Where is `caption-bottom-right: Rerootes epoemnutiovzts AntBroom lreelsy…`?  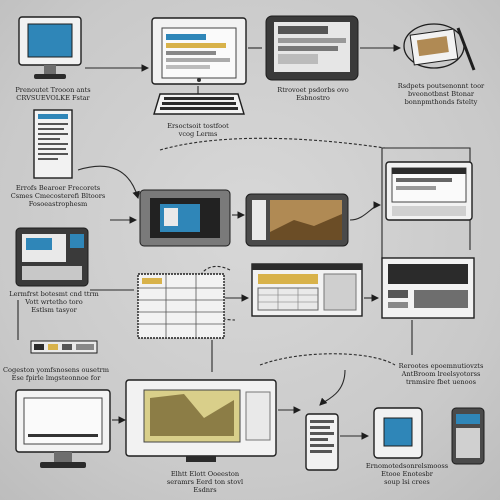
caption-bottom-right: Rerootes epoemnutiovzts AntBroom lreelsy… is located at coordinates (441, 374).